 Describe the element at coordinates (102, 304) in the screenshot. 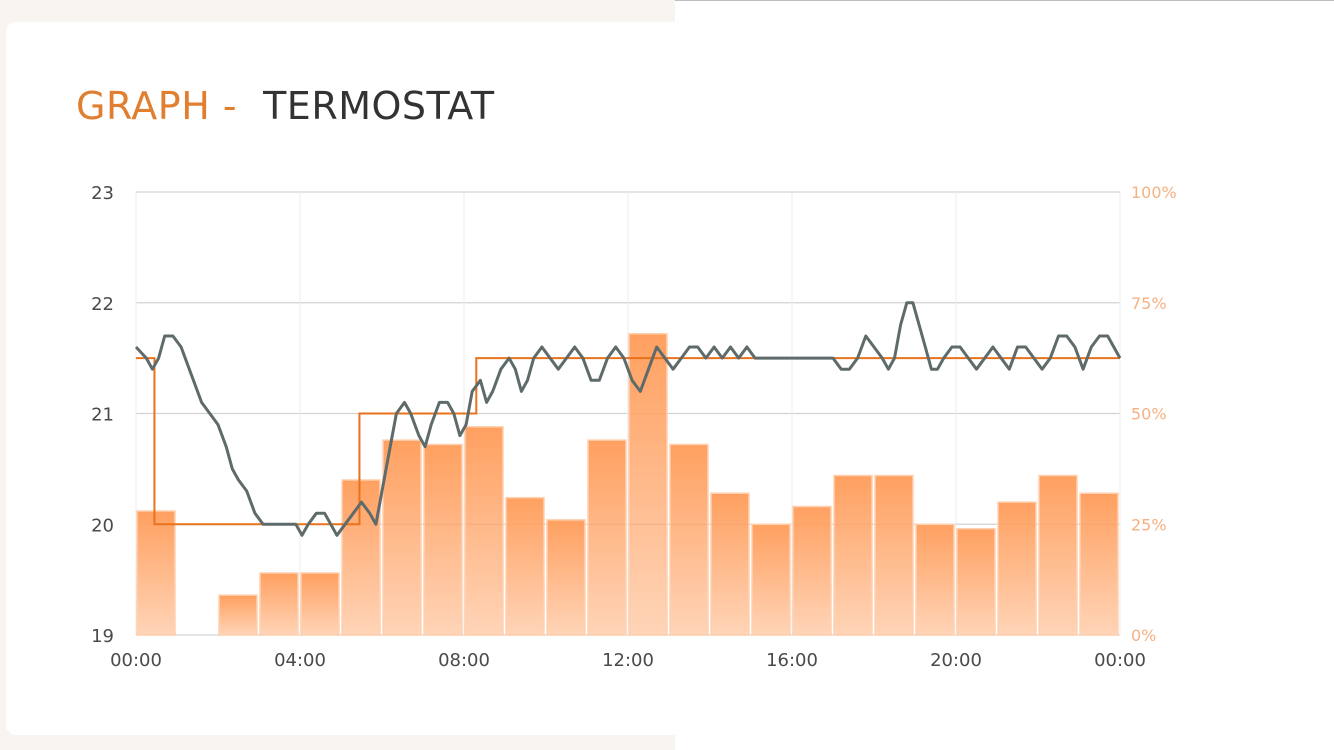

I see `y-left-tick-label: 22` at that location.